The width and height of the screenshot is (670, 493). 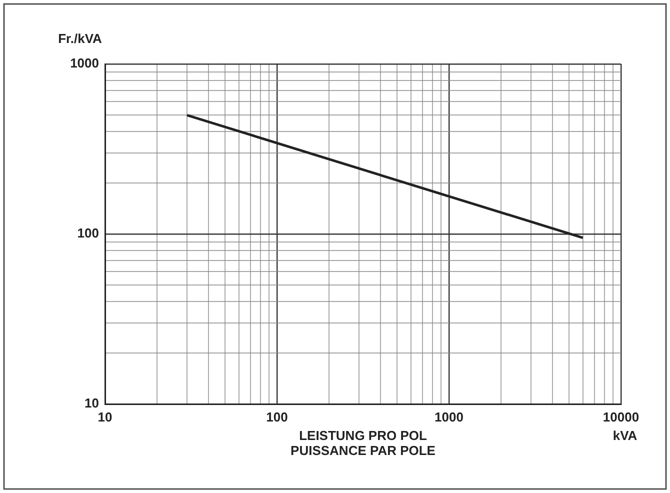 What do you see at coordinates (88, 233) in the screenshot?
I see `y-tick-label: 100` at bounding box center [88, 233].